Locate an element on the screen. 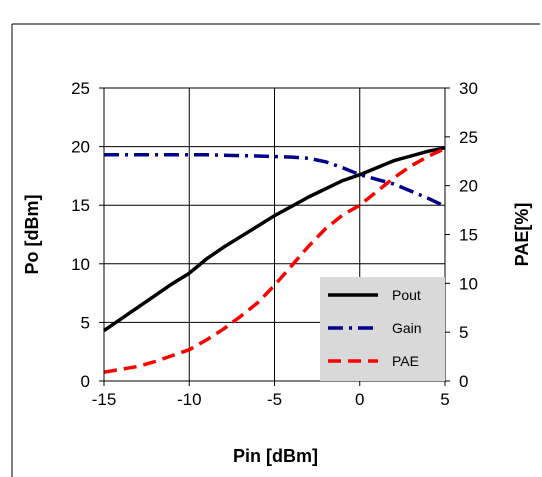 This screenshot has width=542, height=477. x-tick-label: -10 is located at coordinates (189, 399).